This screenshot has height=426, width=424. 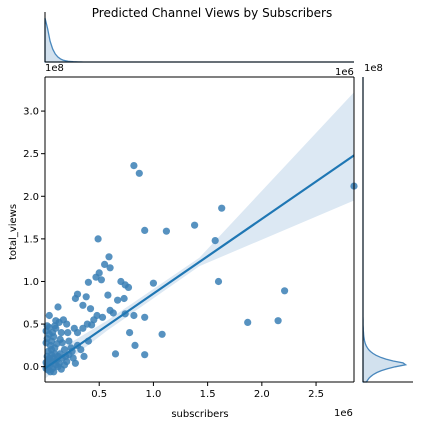 What do you see at coordinates (31, 325) in the screenshot?
I see `y-tick-label: 0.5` at bounding box center [31, 325].